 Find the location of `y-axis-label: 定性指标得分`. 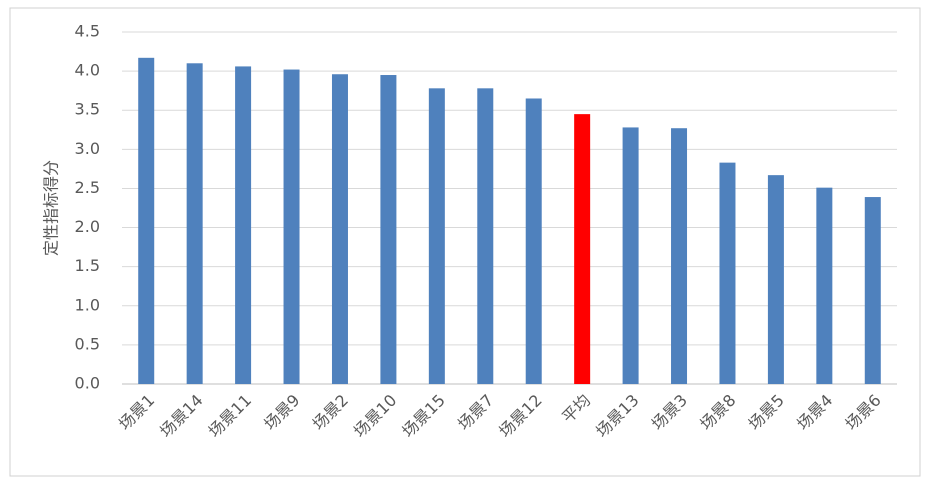

y-axis-label: 定性指标得分 is located at coordinates (51, 208).